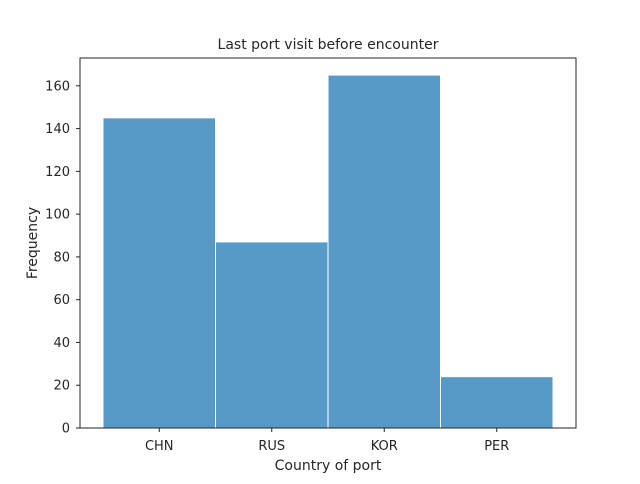 This screenshot has height=484, width=640. What do you see at coordinates (57, 215) in the screenshot?
I see `y-tick-label: 100` at bounding box center [57, 215].